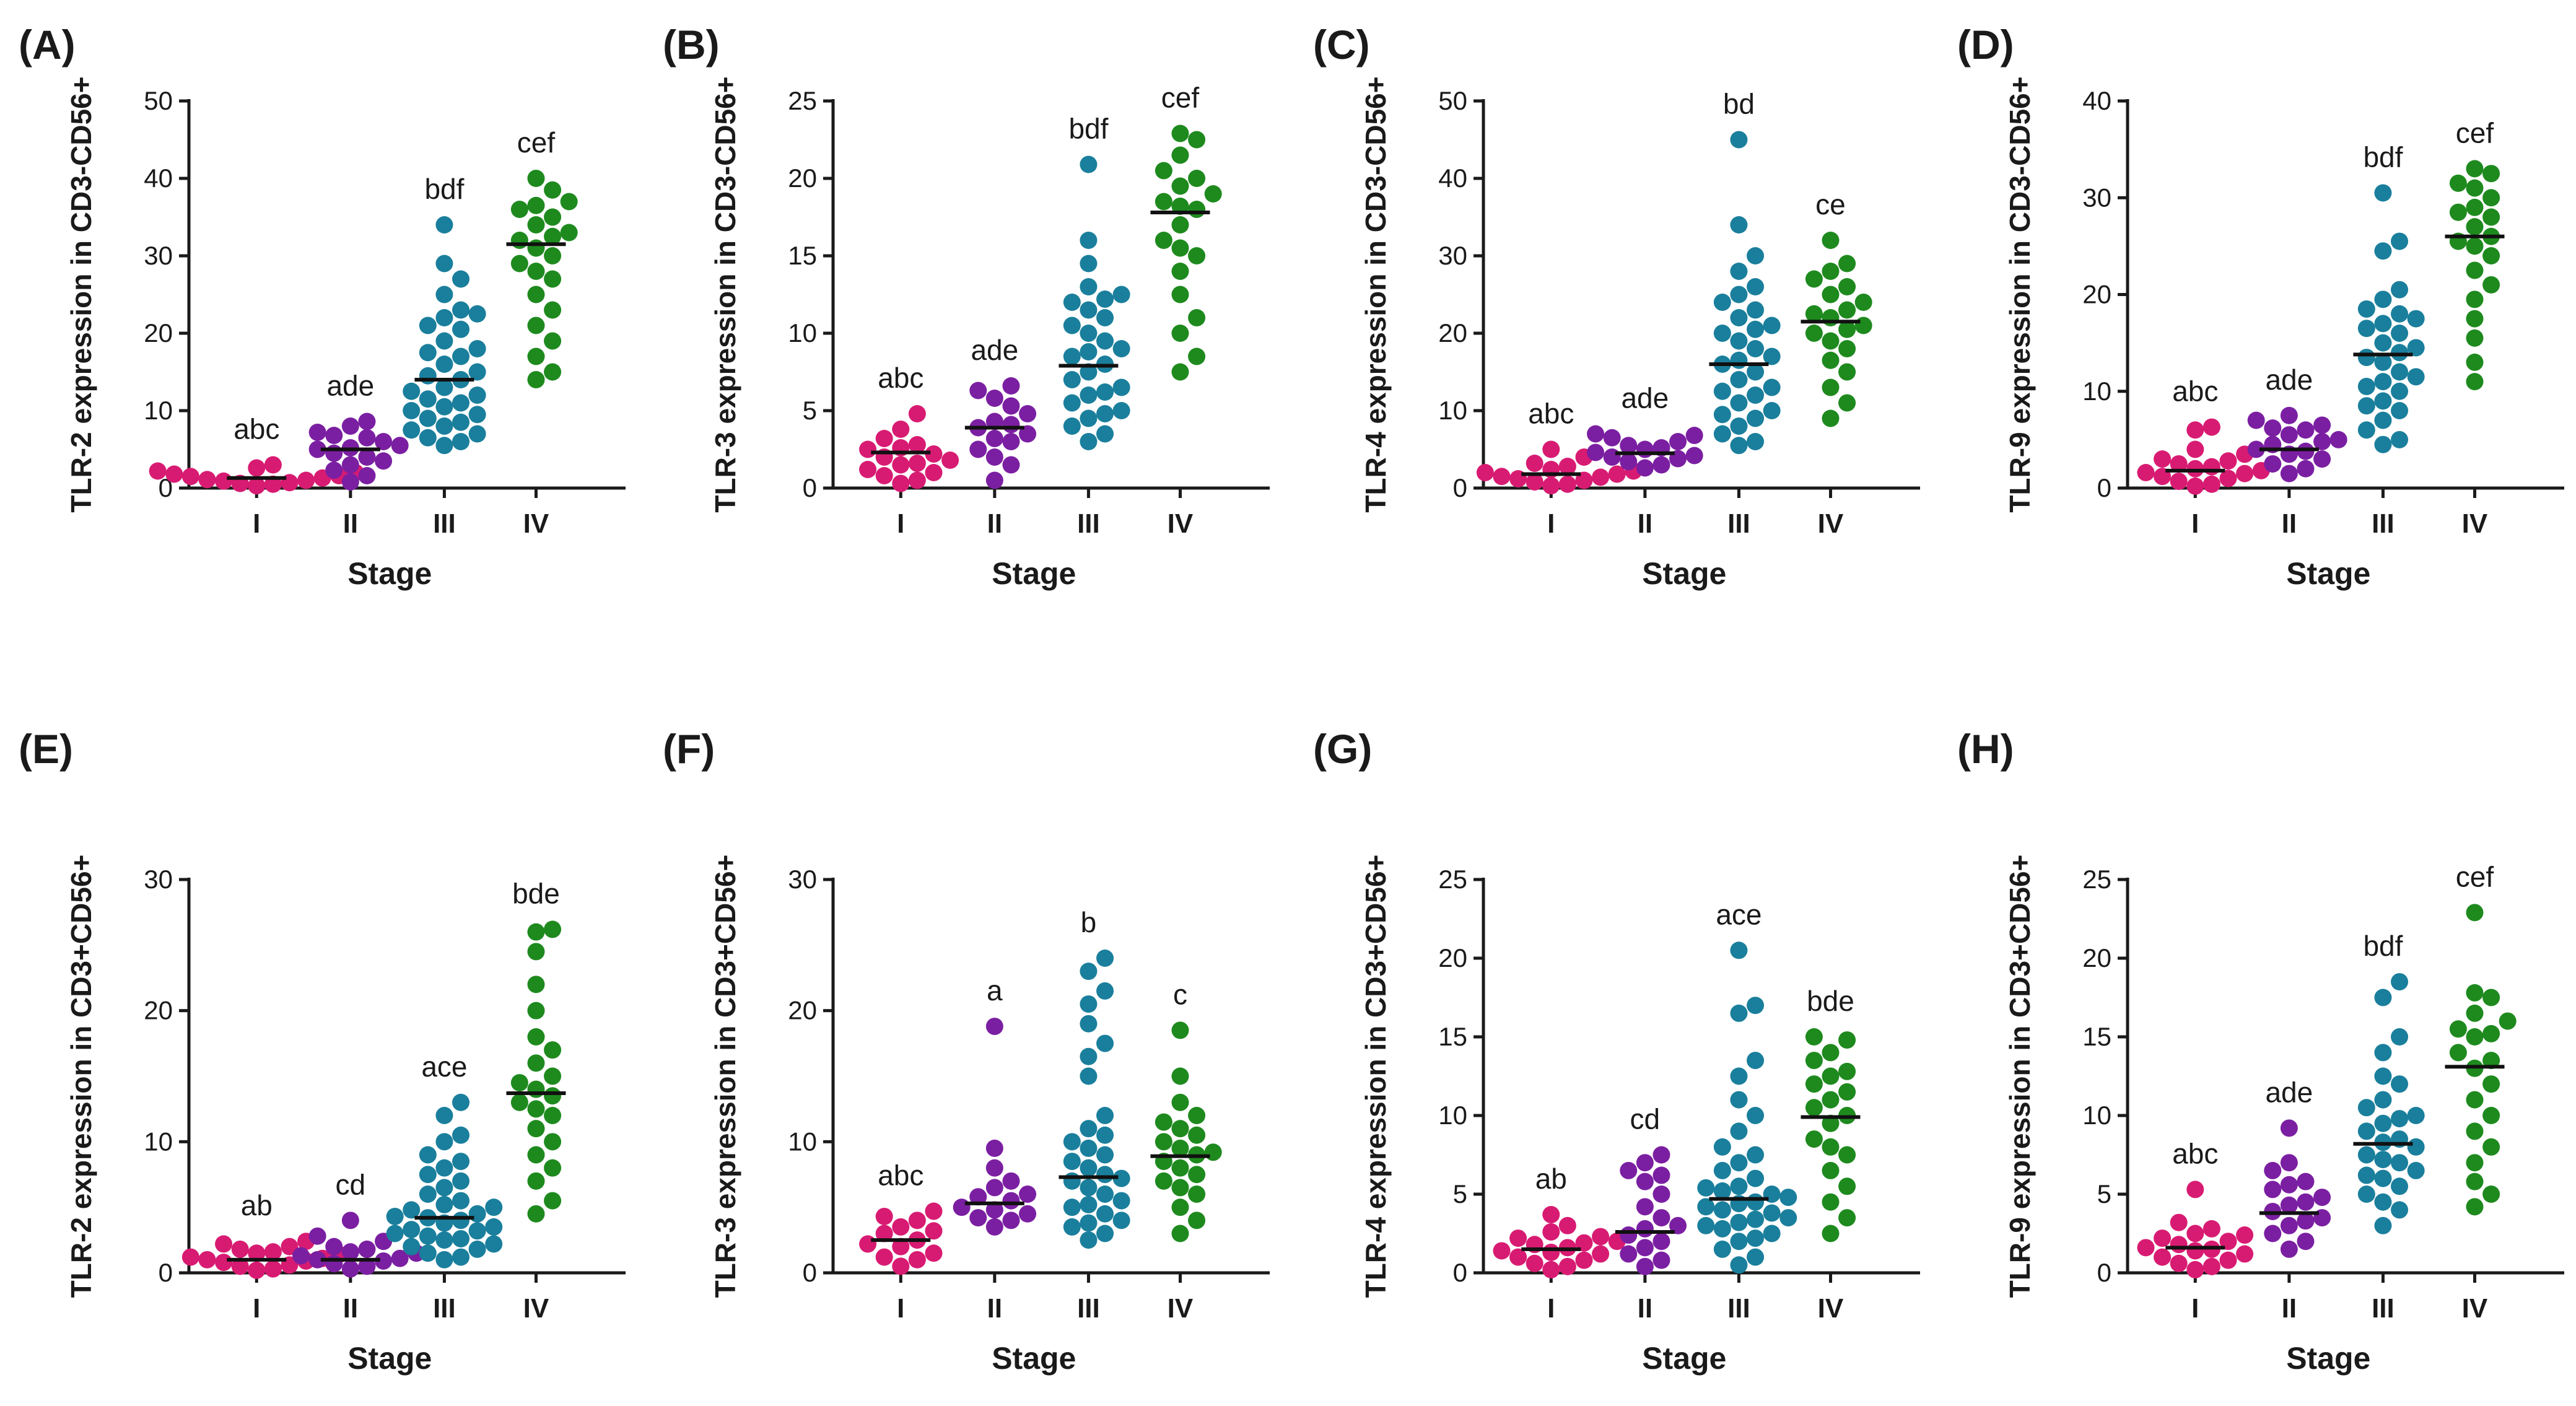  I want to click on x-tick-label: II, so click(1645, 1308).